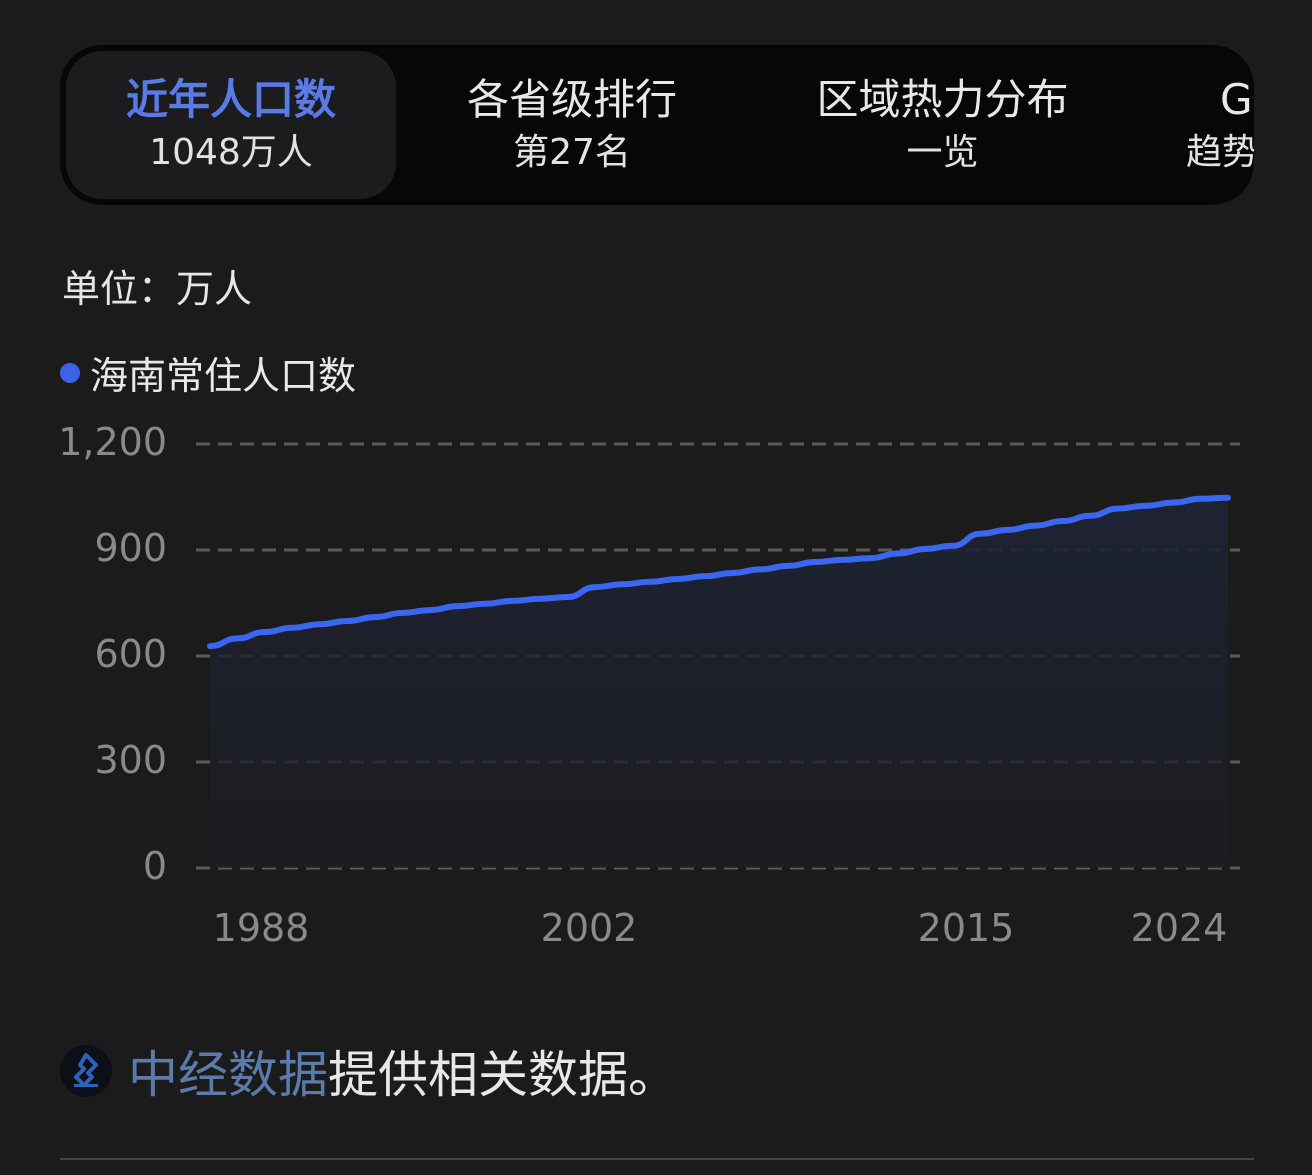 The height and width of the screenshot is (1175, 1312). What do you see at coordinates (231, 125) in the screenshot?
I see `tab-recent-population: 近年人口数 1048万人` at bounding box center [231, 125].